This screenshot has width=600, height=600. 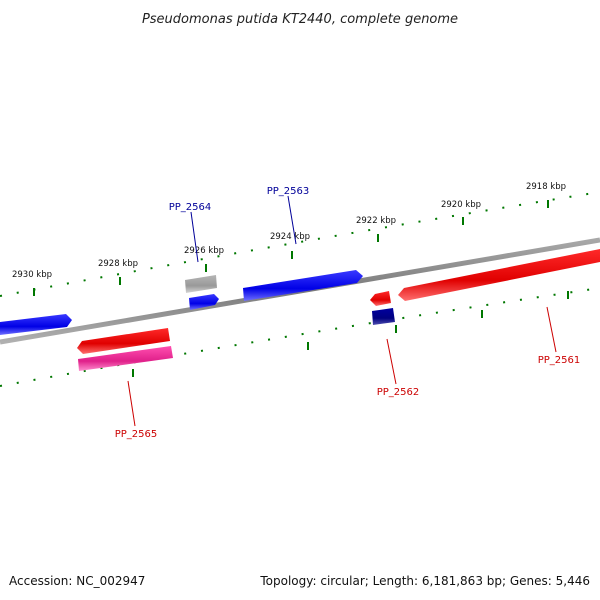 I want to click on tick-label: 2924 kbp, so click(x=290, y=237).